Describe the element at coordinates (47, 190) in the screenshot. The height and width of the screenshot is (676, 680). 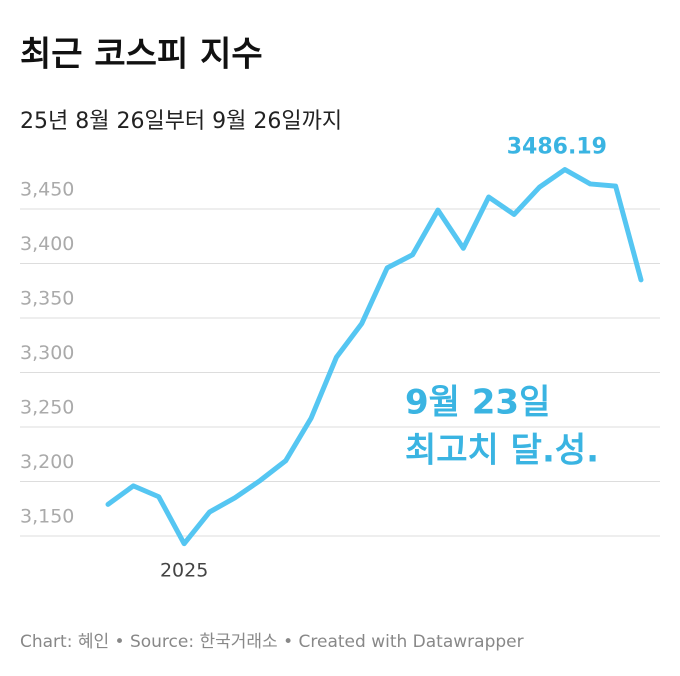
I see `y-tick-label: 3,450` at that location.